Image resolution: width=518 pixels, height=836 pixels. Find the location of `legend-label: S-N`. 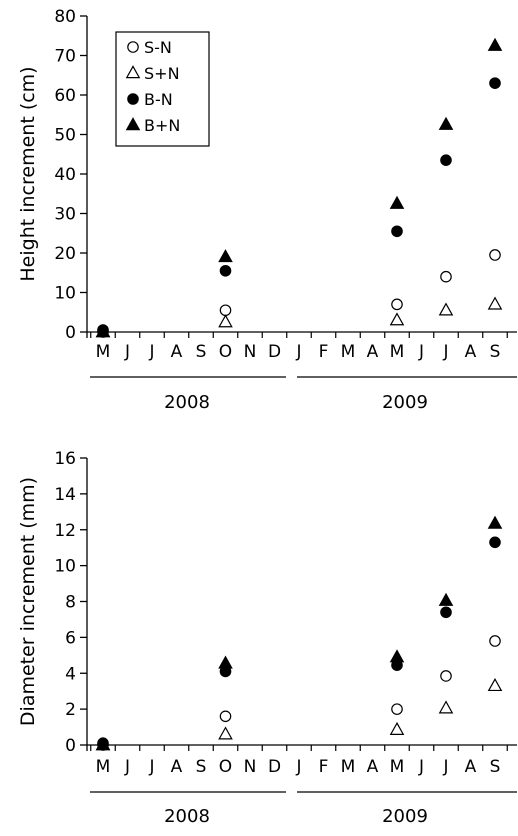

legend-label: S-N is located at coordinates (158, 47).